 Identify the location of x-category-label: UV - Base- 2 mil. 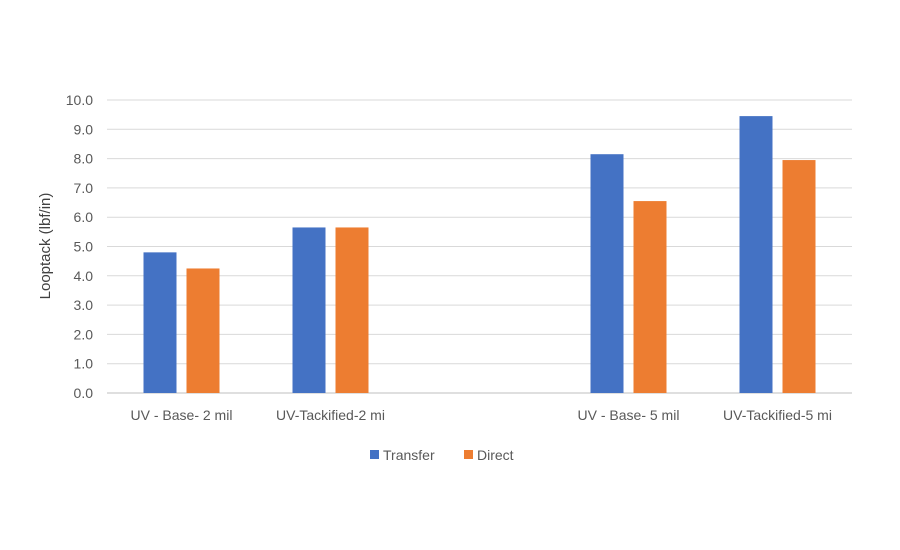
(182, 415).